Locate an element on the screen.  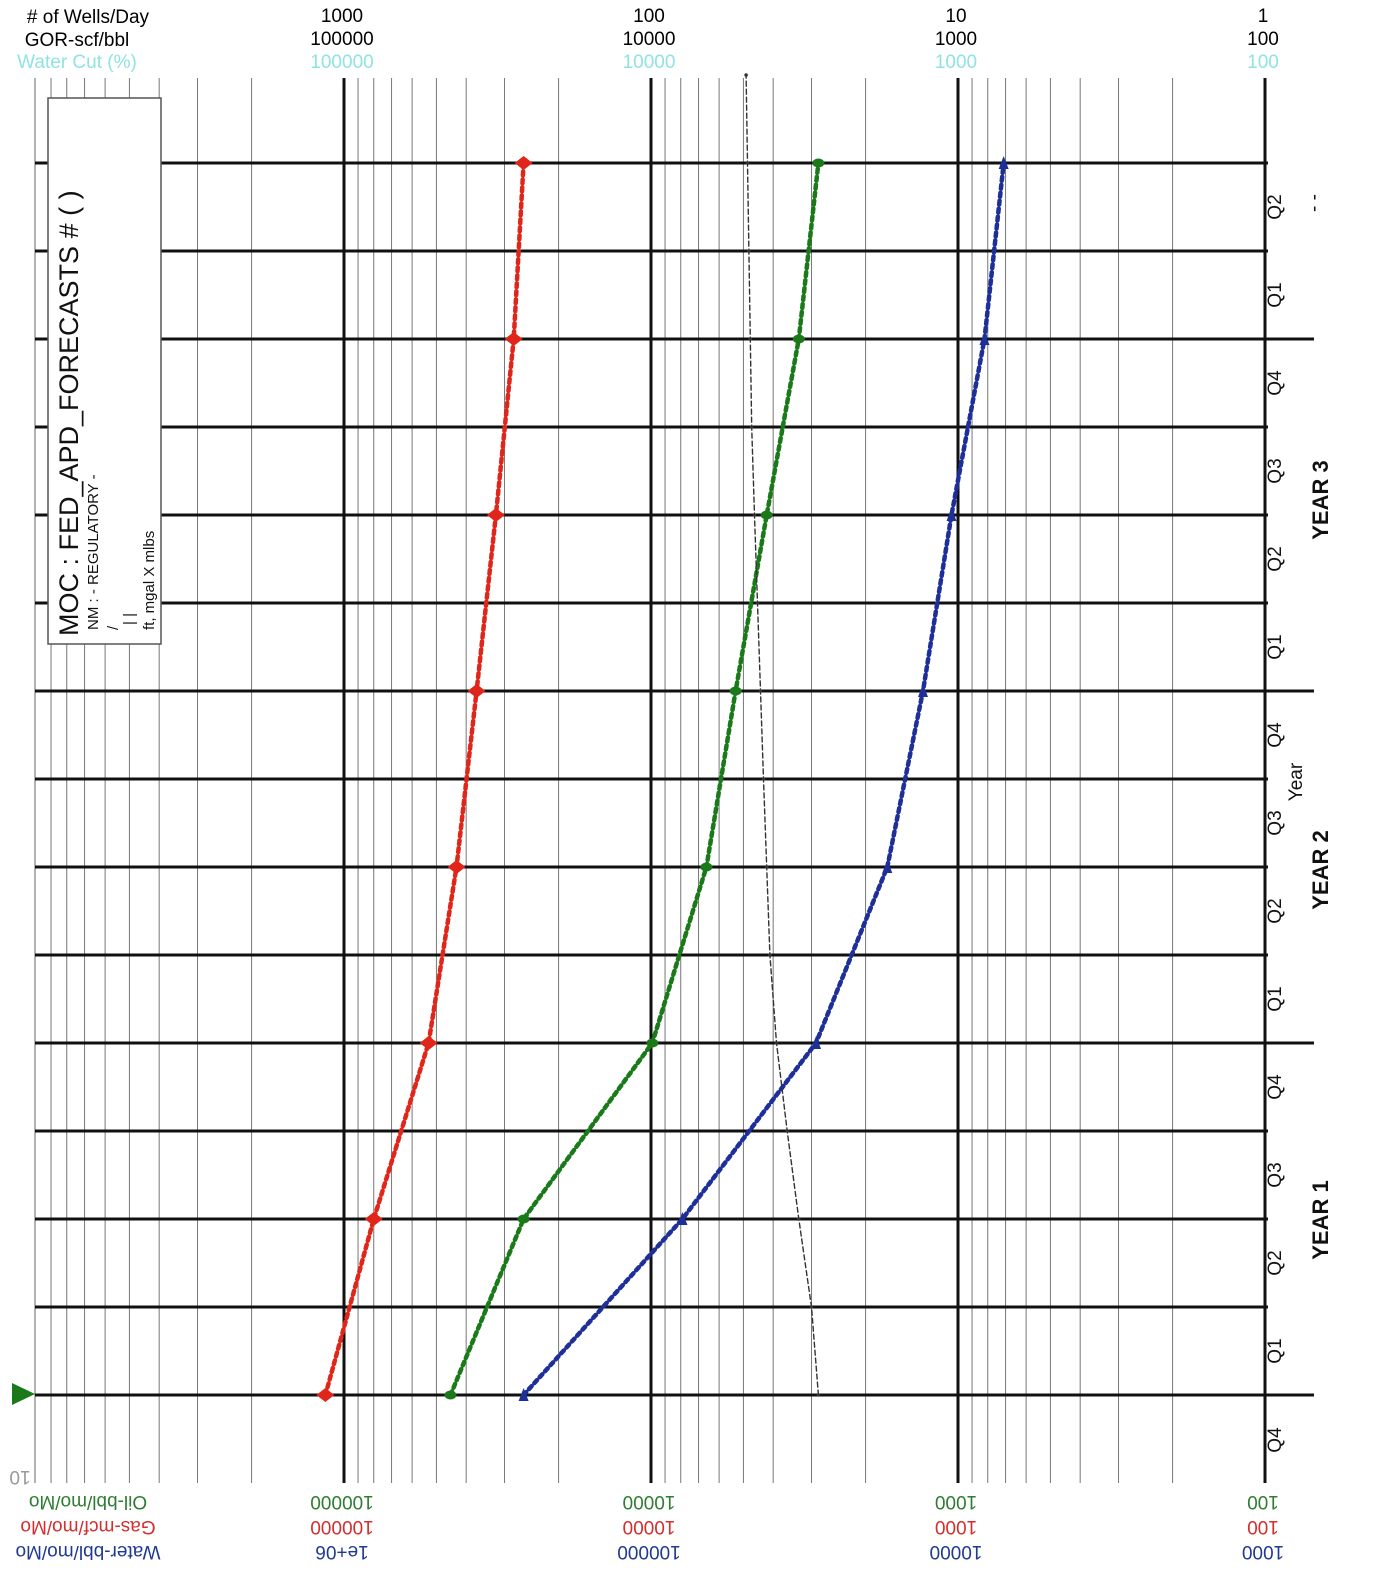
year-label: YEAR 2 is located at coordinates (1320, 869).